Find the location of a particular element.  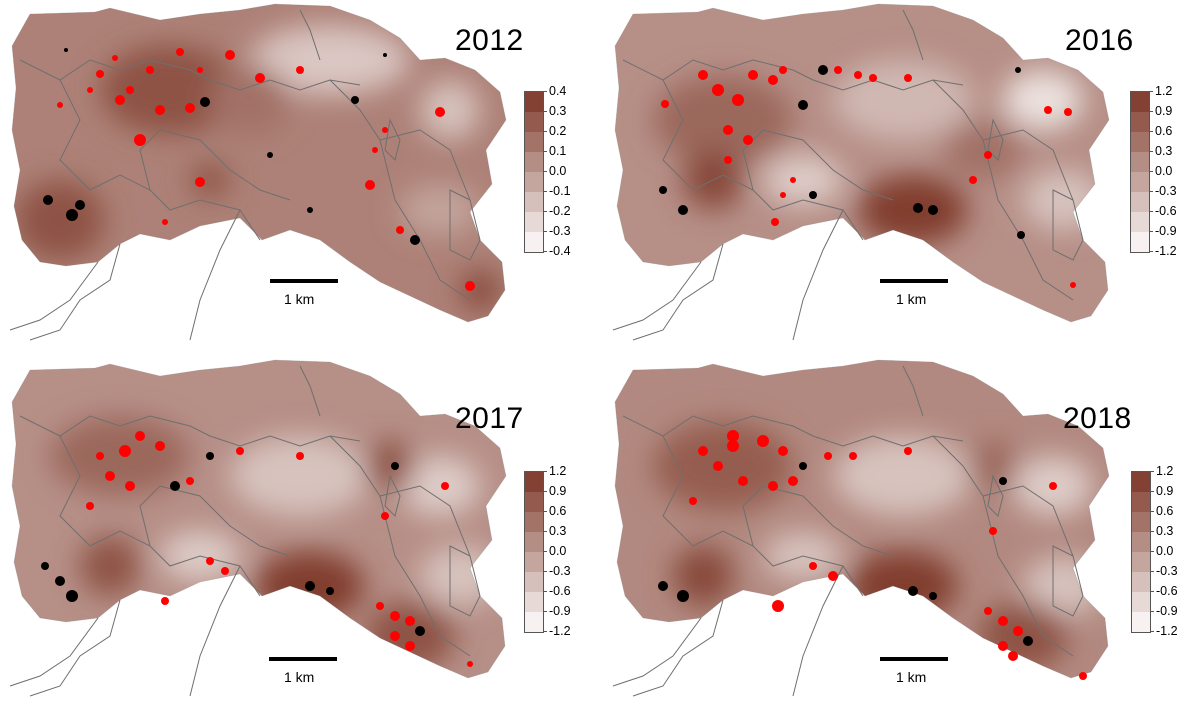

legend-tick-label: -0.4 is located at coordinates (560, 251).